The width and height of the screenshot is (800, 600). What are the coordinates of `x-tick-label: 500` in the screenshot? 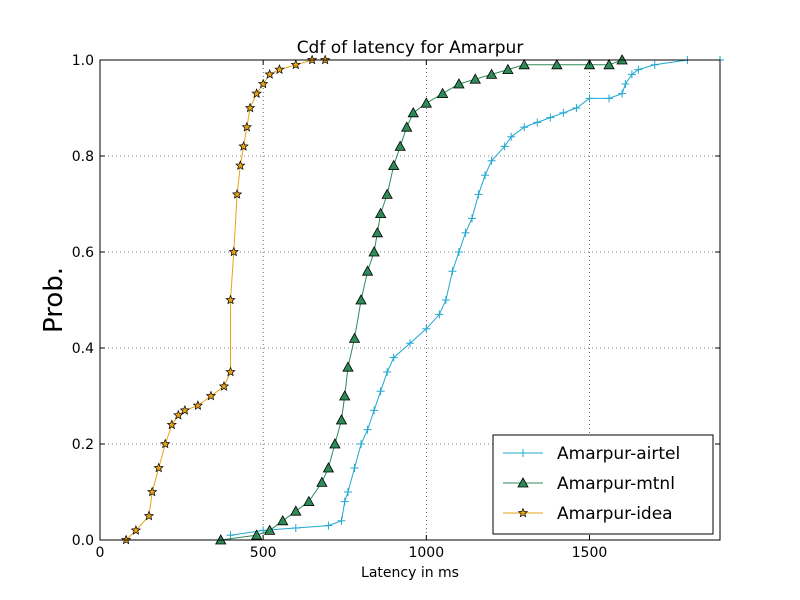 It's located at (263, 553).